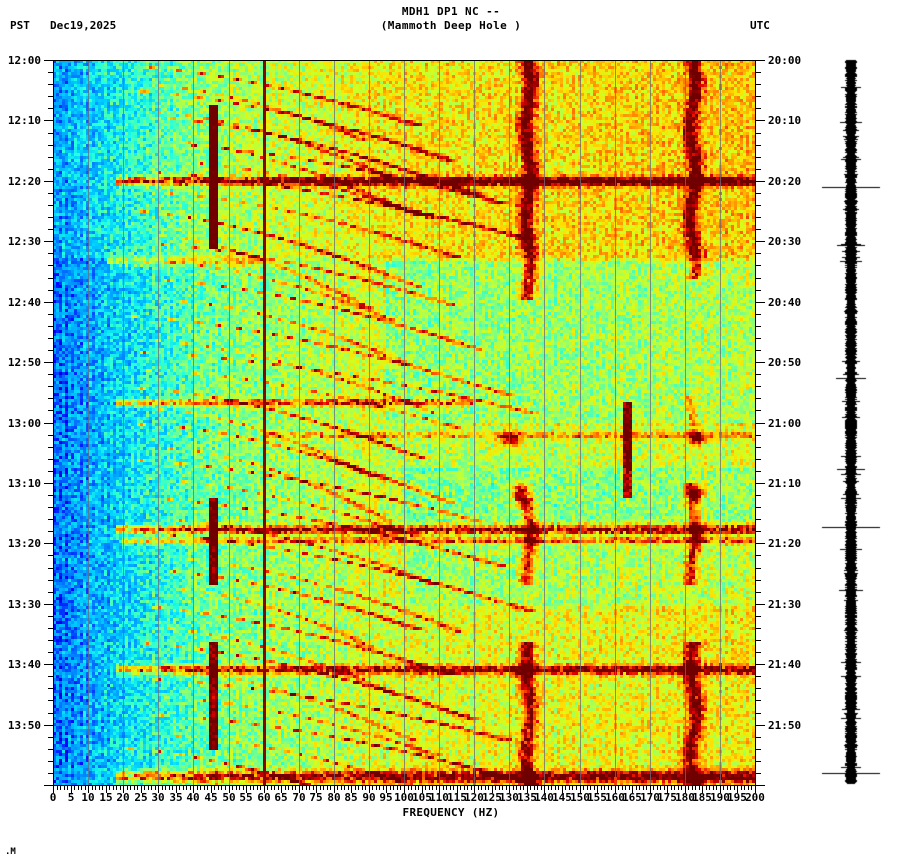  Describe the element at coordinates (785, 543) in the screenshot. I see `right-time-label: 21:20` at that location.